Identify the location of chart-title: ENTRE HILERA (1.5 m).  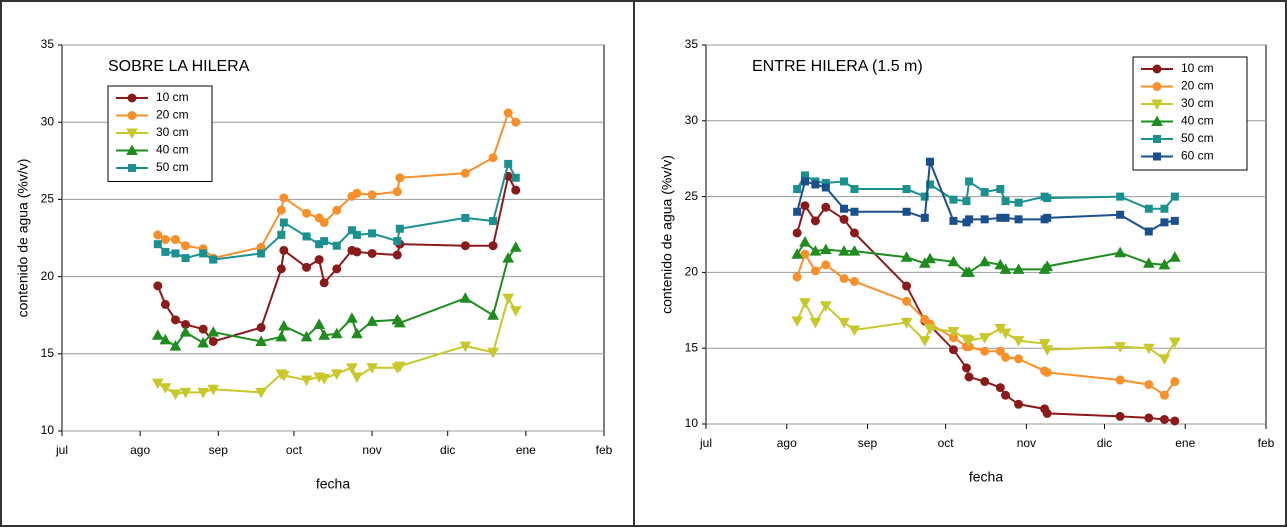
(837, 66).